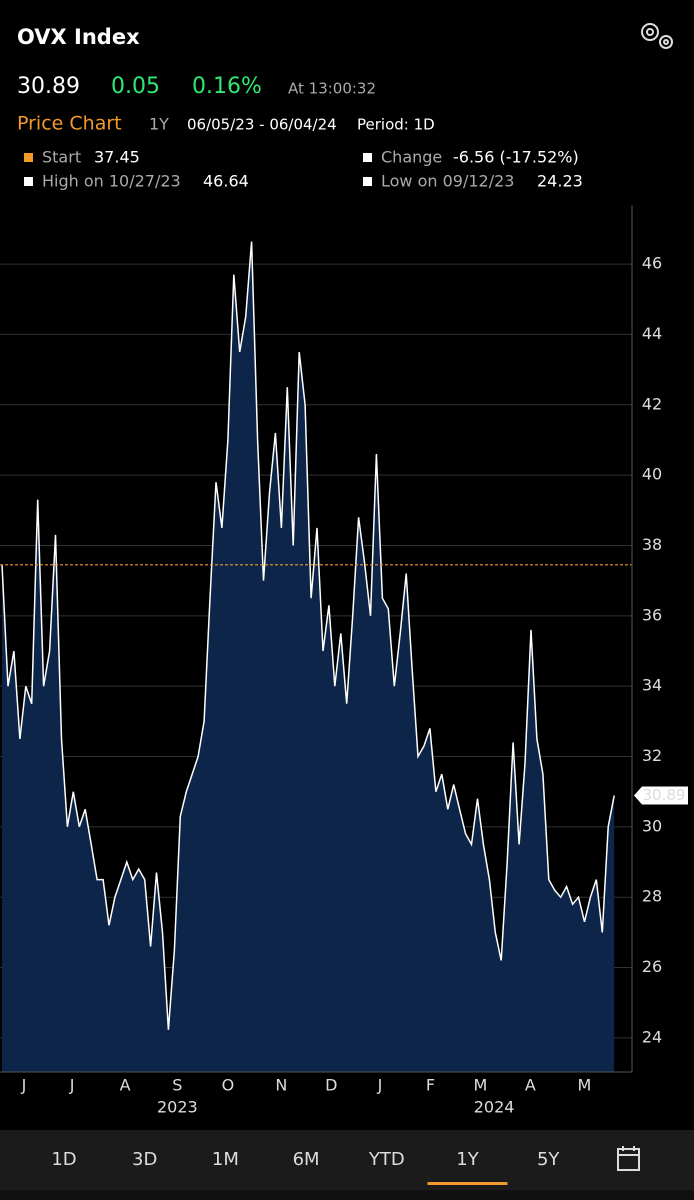 This screenshot has height=1200, width=694. What do you see at coordinates (227, 86) in the screenshot?
I see `pct-change: 0.16%` at bounding box center [227, 86].